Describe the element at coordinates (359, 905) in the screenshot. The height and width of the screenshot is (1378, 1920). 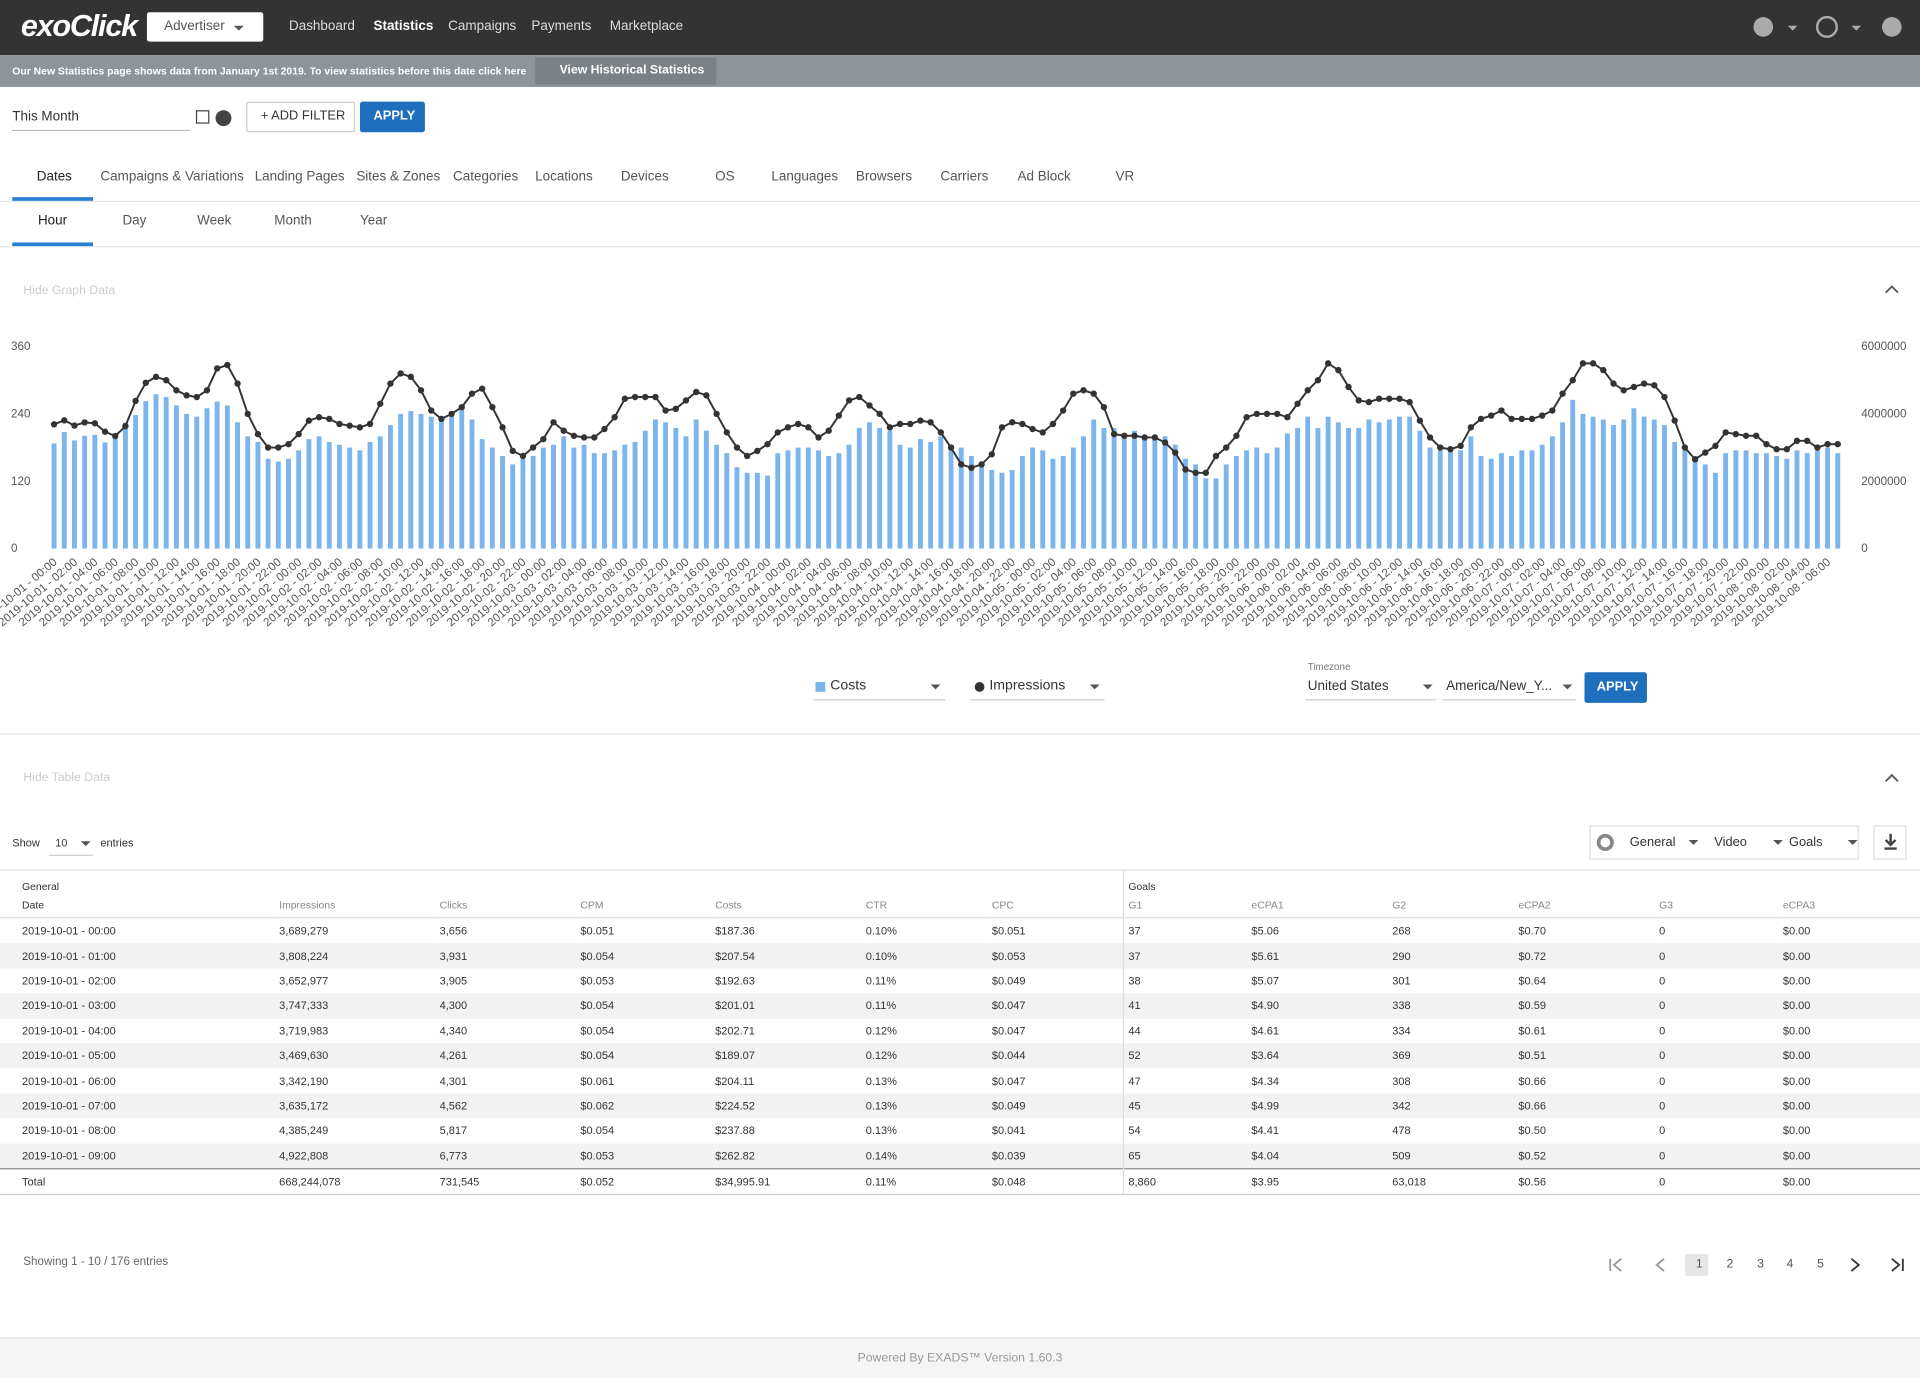
I see `column-header: Impressions` at that location.